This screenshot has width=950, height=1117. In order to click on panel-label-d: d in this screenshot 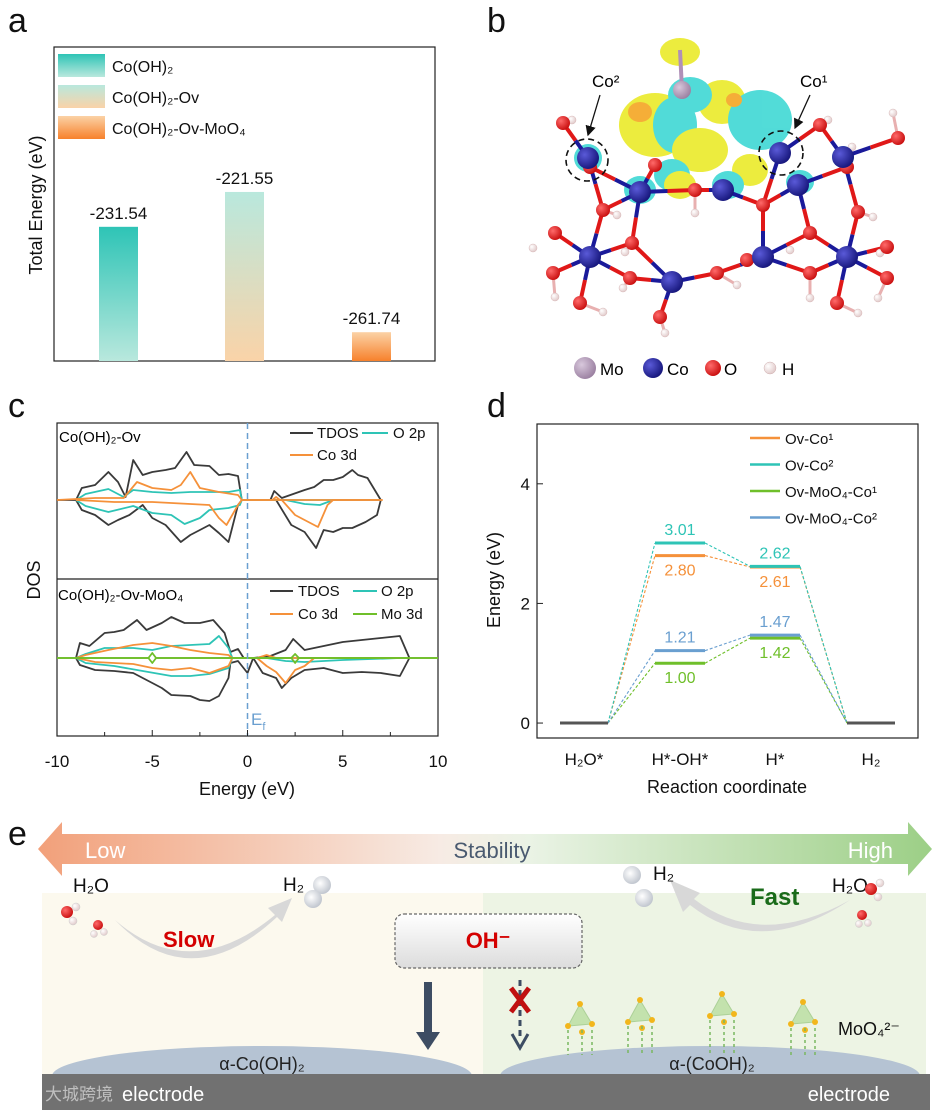, I will do `click(496, 406)`.